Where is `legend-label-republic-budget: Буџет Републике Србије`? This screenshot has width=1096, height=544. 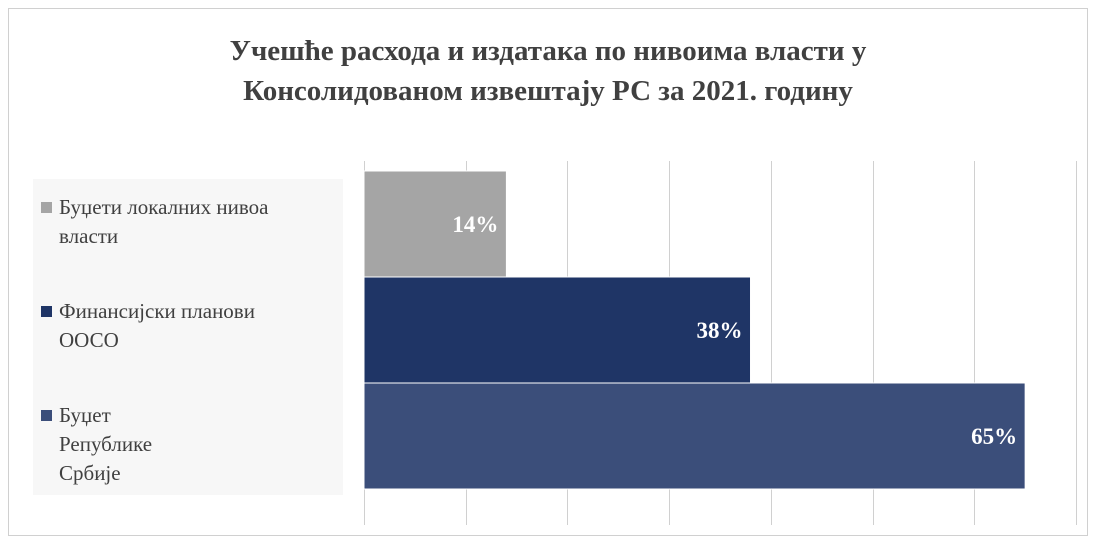 legend-label-republic-budget: Буџет Републике Србије is located at coordinates (106, 444).